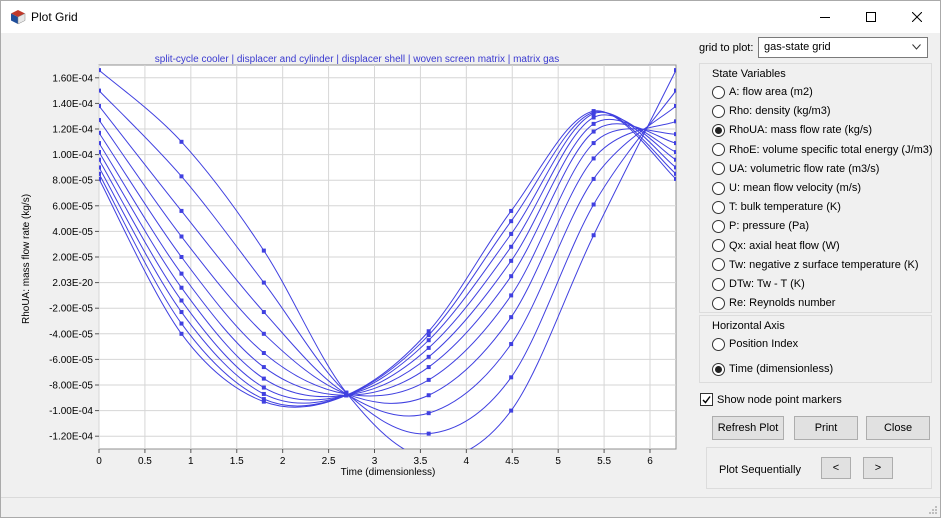  Describe the element at coordinates (843, 47) in the screenshot. I see `grid-select: gas-state grid` at that location.